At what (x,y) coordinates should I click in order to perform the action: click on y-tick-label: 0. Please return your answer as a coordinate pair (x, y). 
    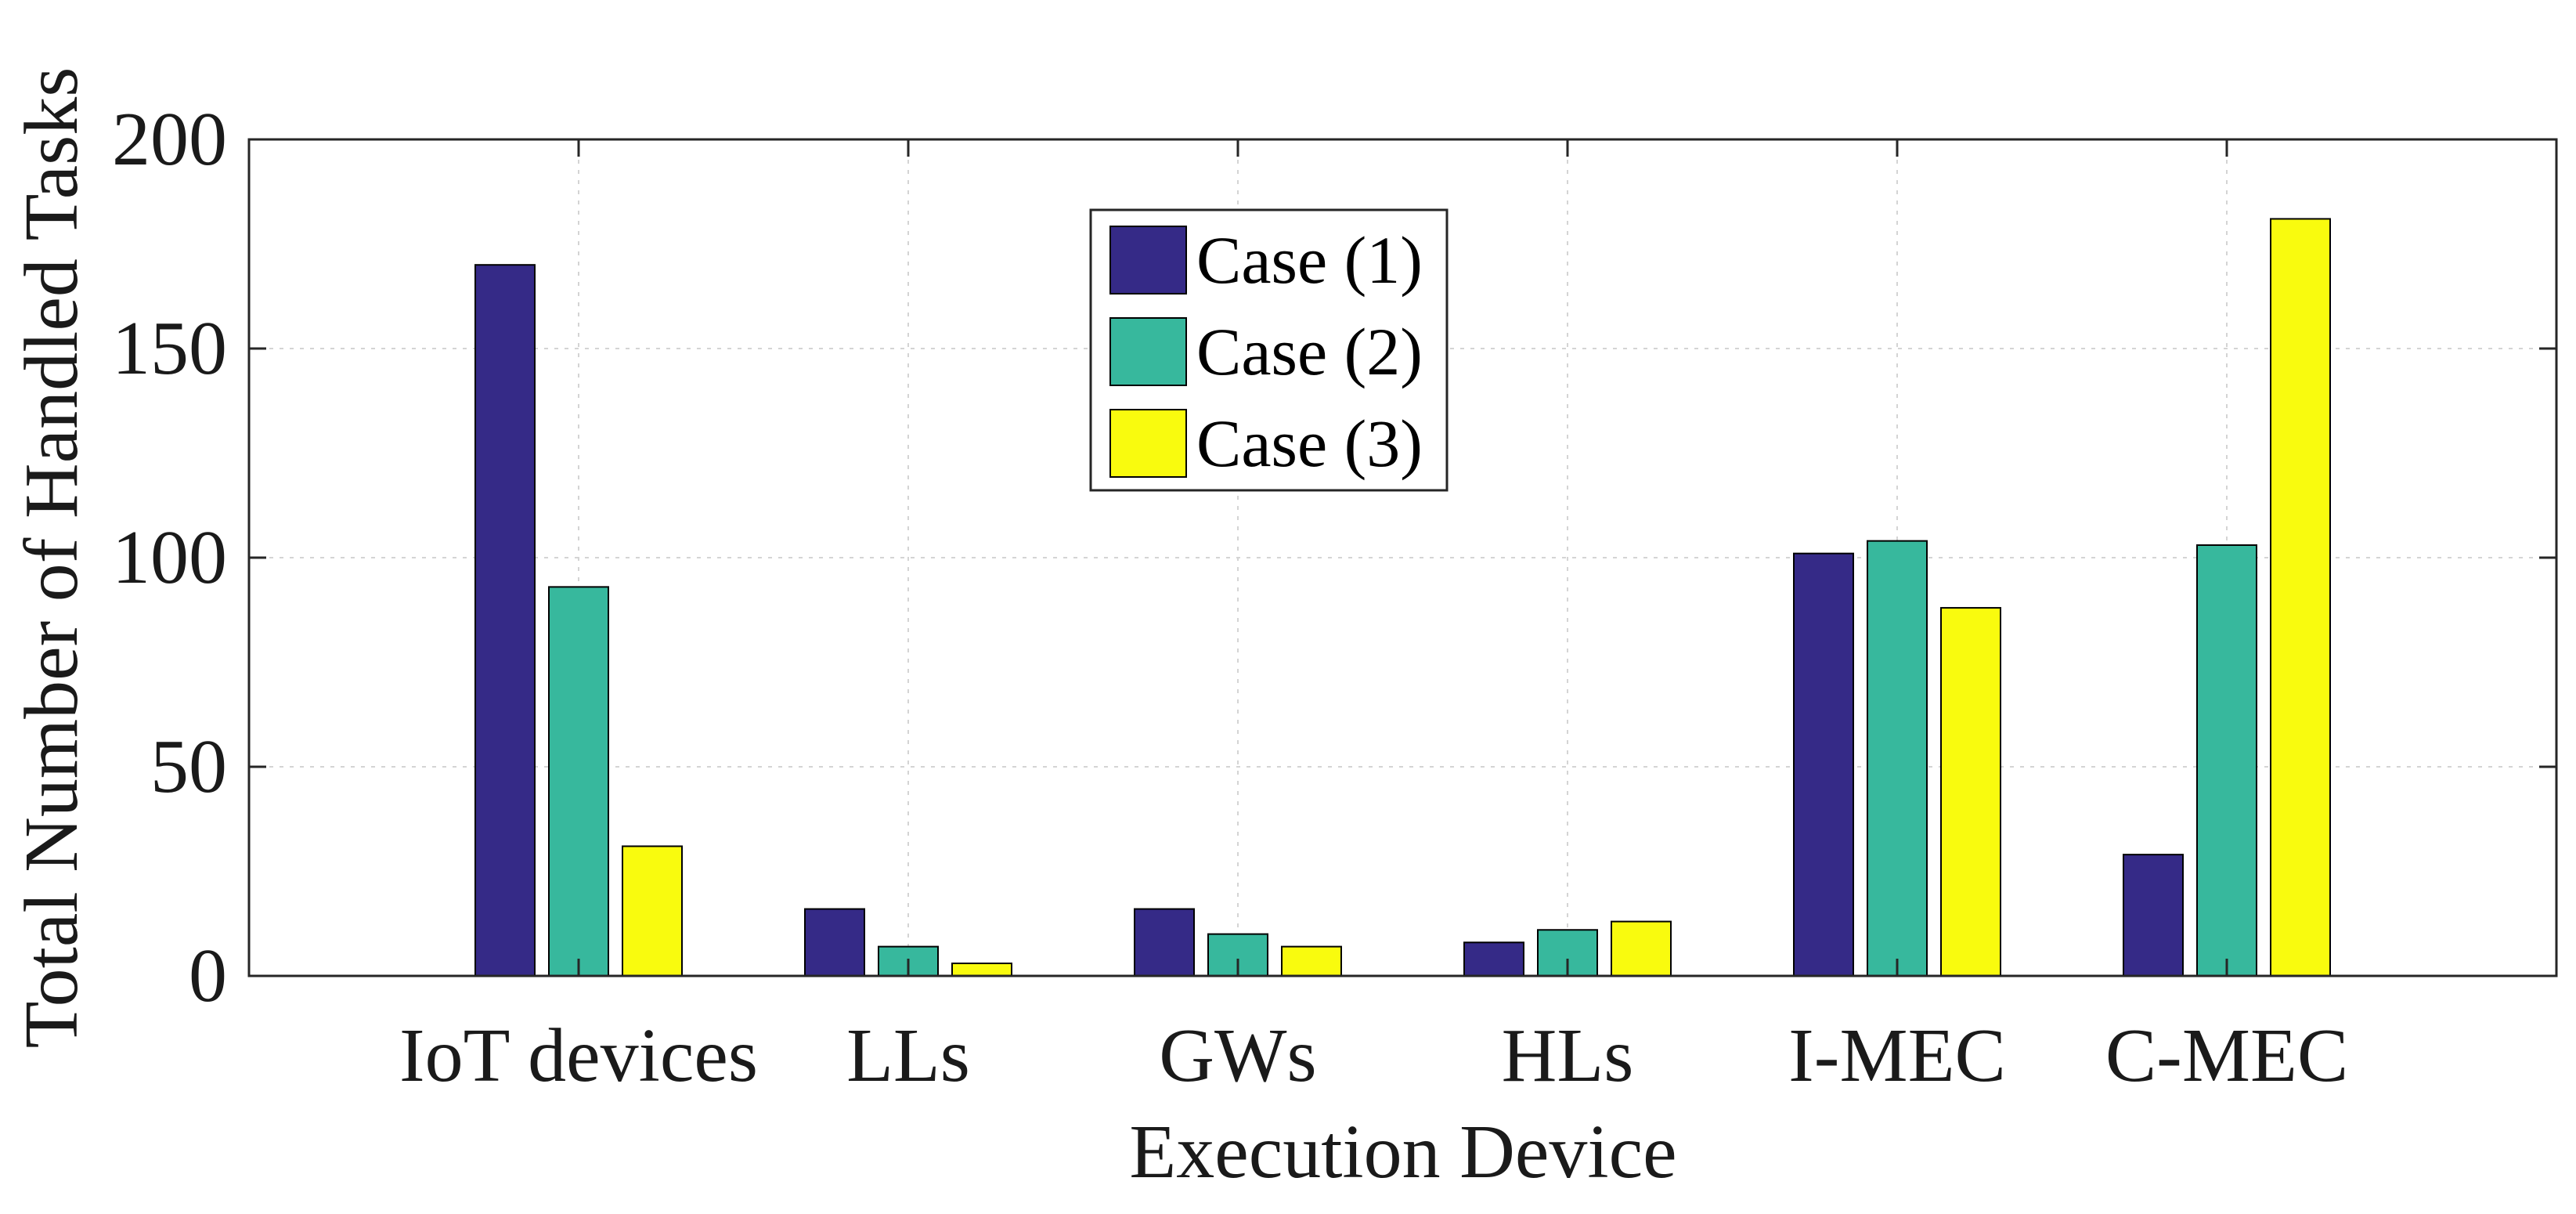
    Looking at the image, I should click on (208, 976).